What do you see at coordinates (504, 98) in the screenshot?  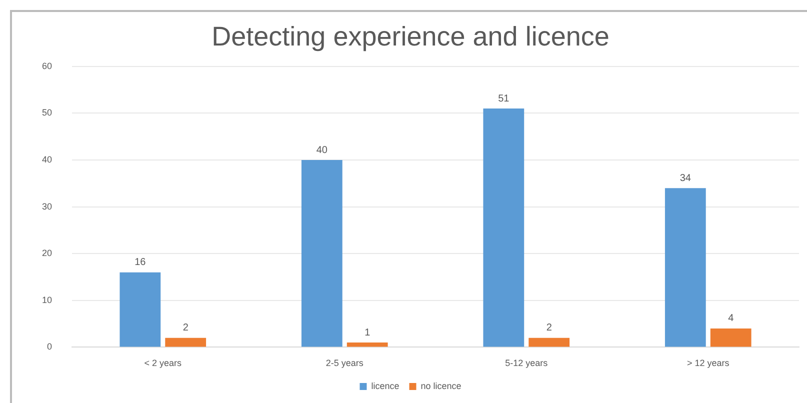 I see `data-label: 51` at bounding box center [504, 98].